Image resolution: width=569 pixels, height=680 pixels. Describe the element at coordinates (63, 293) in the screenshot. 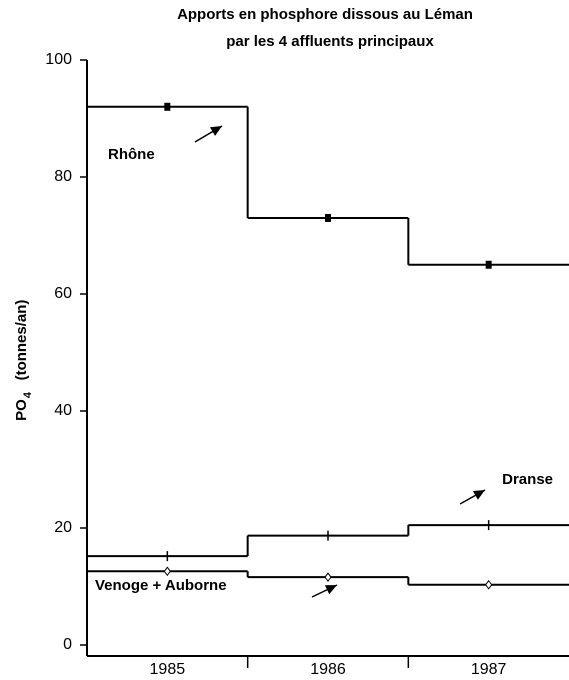

I see `y-tick-label: 60` at that location.